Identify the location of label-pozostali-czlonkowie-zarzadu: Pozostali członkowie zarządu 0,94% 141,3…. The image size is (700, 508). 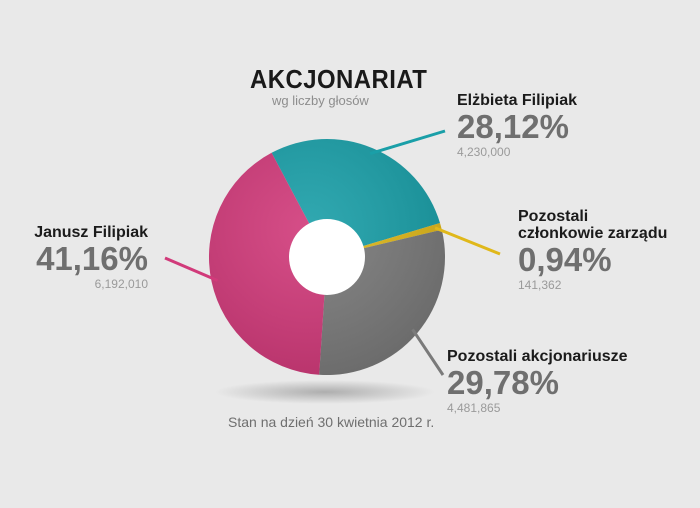
(592, 250).